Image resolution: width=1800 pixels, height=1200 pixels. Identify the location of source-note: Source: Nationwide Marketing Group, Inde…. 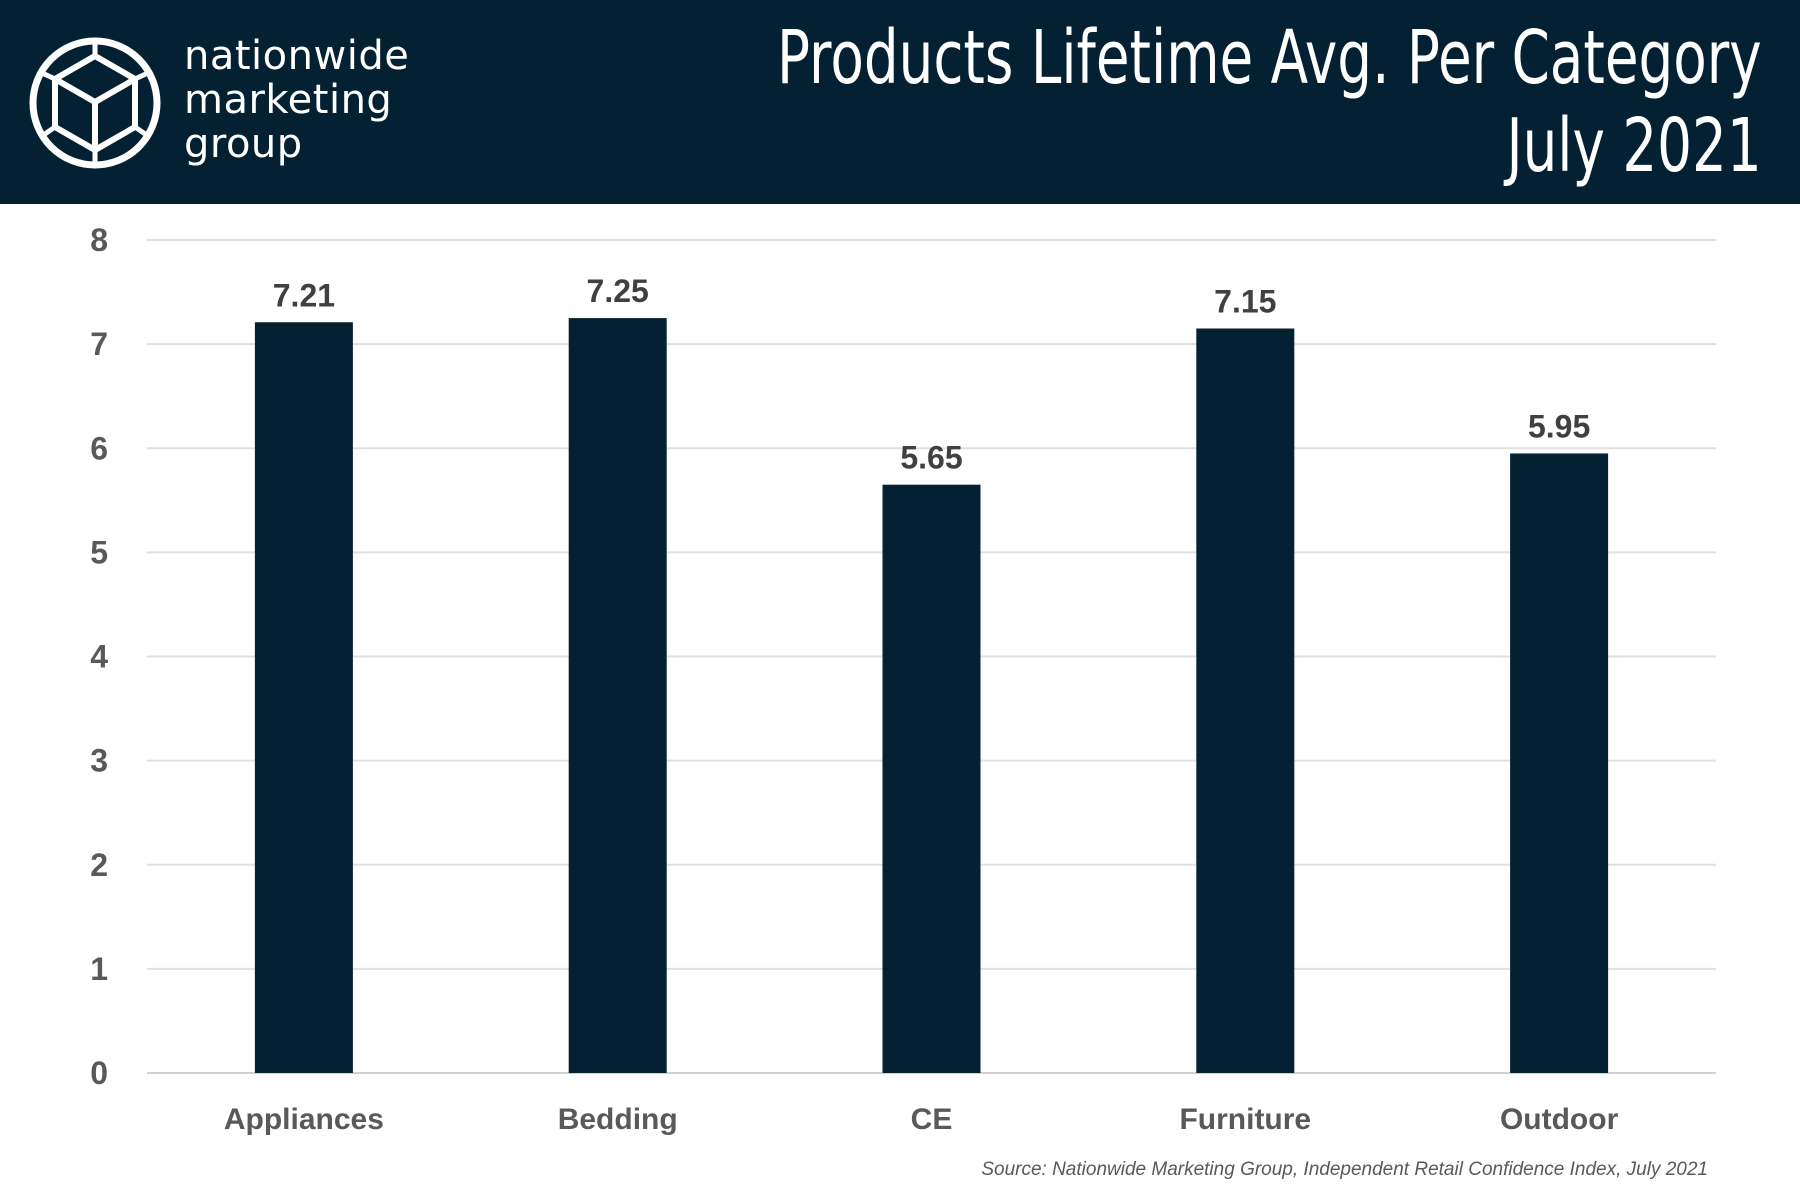
(1344, 1169).